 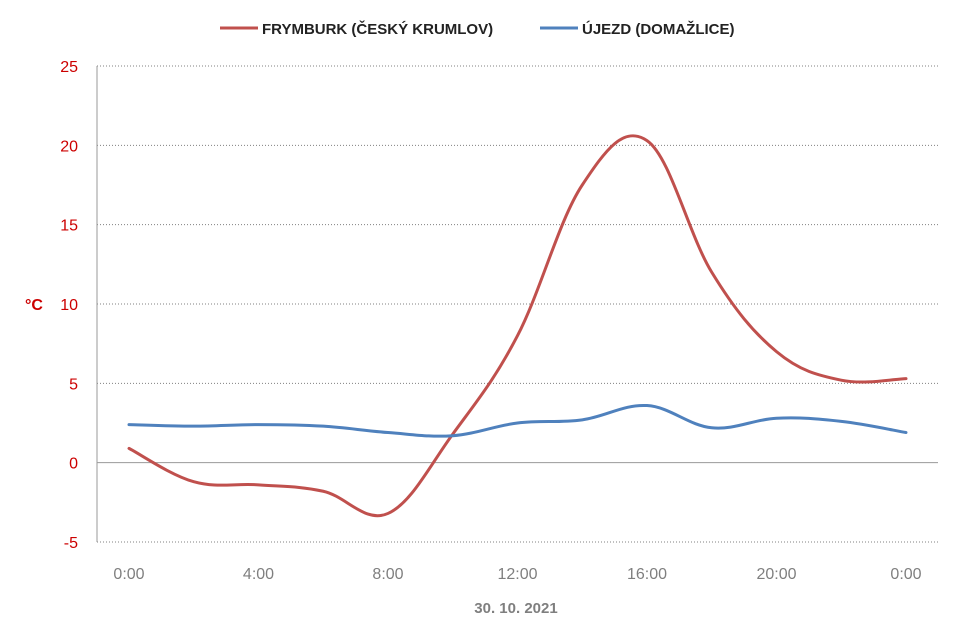 I want to click on x-tick-label: 16:00, so click(x=647, y=574).